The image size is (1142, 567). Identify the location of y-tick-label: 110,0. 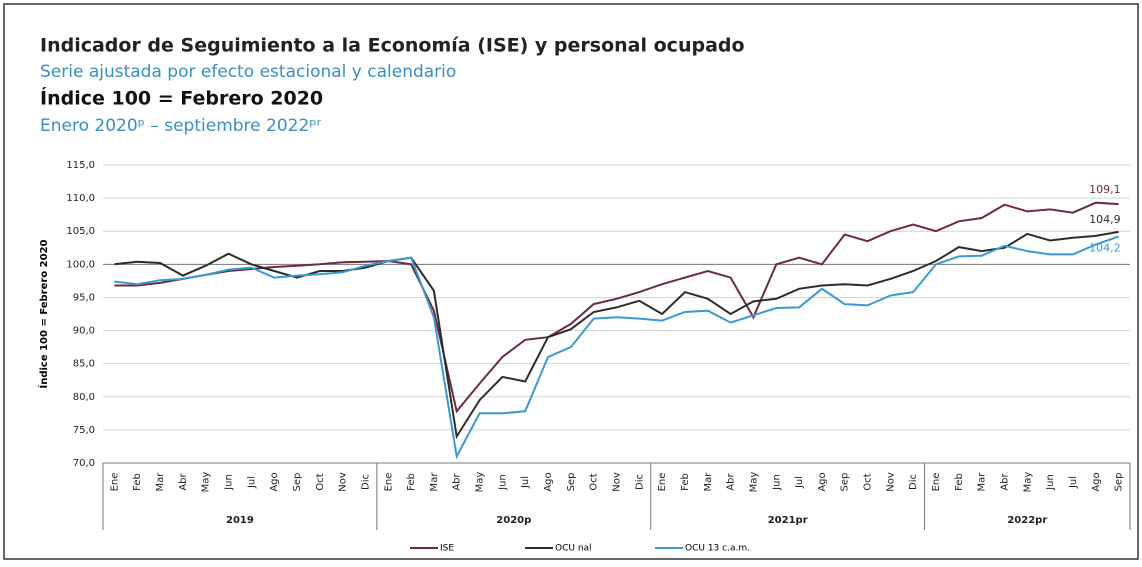
(80, 198).